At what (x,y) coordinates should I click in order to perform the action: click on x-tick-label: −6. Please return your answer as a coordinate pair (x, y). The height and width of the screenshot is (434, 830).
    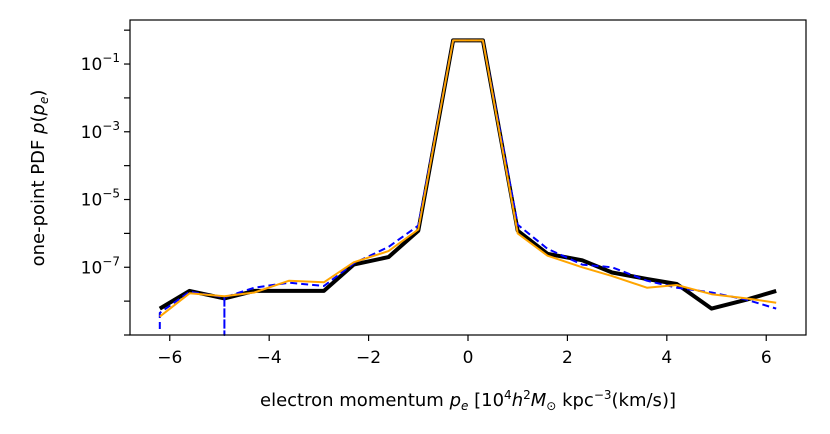
    Looking at the image, I should click on (169, 358).